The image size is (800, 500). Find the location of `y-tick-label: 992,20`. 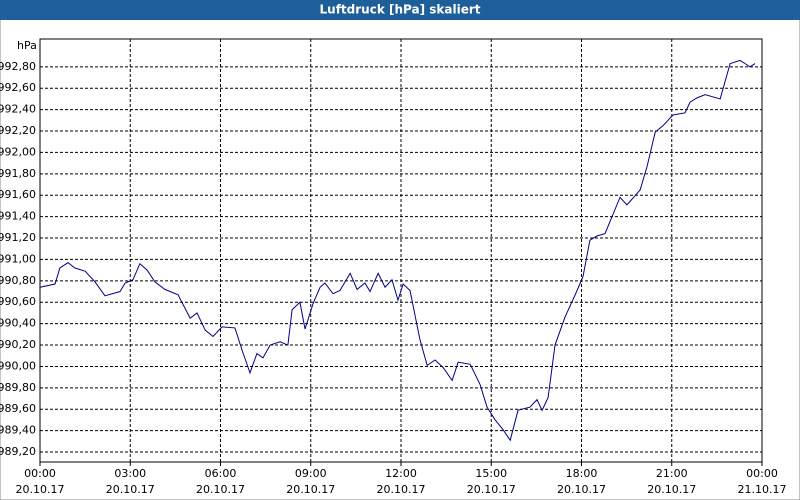

y-tick-label: 992,20 is located at coordinates (18, 130).